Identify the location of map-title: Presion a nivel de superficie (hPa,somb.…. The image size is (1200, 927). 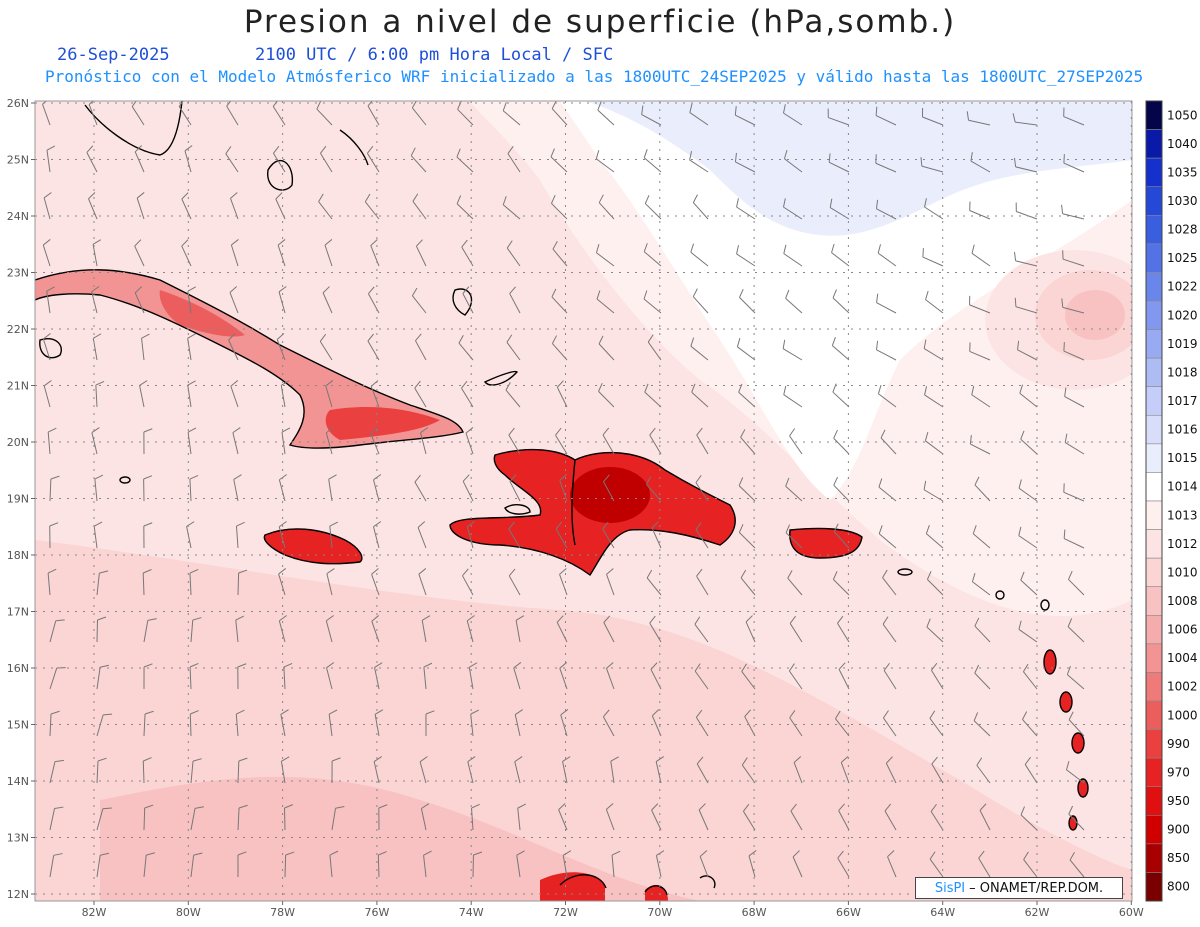
(600, 22).